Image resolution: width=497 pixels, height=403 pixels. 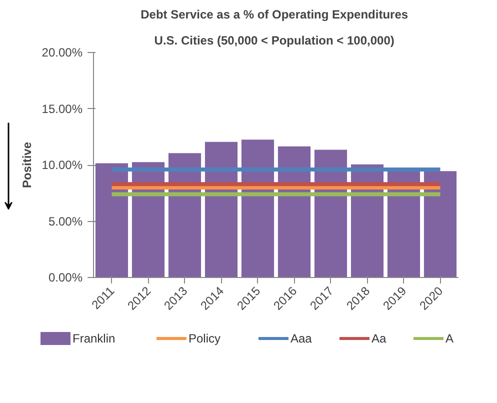 I want to click on y-axis-title: Positive, so click(x=27, y=165).